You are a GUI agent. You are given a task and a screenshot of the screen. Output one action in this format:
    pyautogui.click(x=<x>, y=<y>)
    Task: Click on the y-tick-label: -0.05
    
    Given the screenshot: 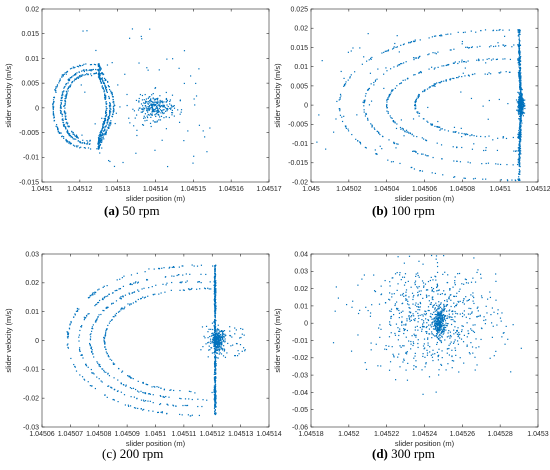 What is the action you would take?
    pyautogui.click(x=300, y=410)
    